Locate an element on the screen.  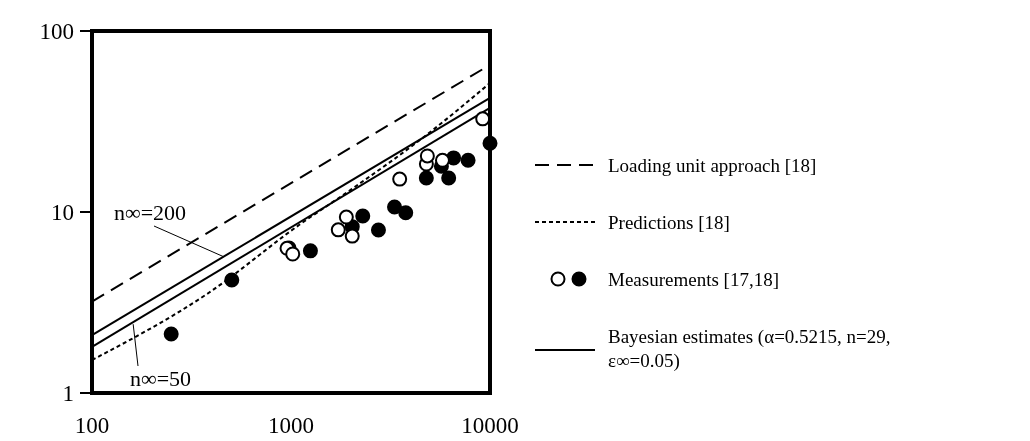
x-tick-label: 10000 is located at coordinates (490, 425).